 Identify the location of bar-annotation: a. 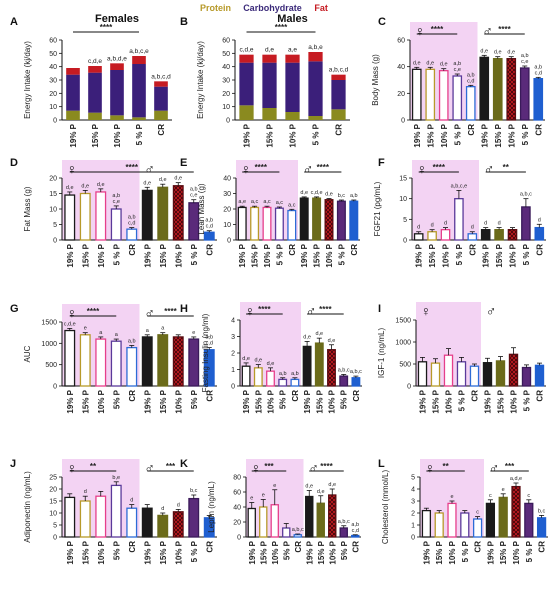
(117, 335).